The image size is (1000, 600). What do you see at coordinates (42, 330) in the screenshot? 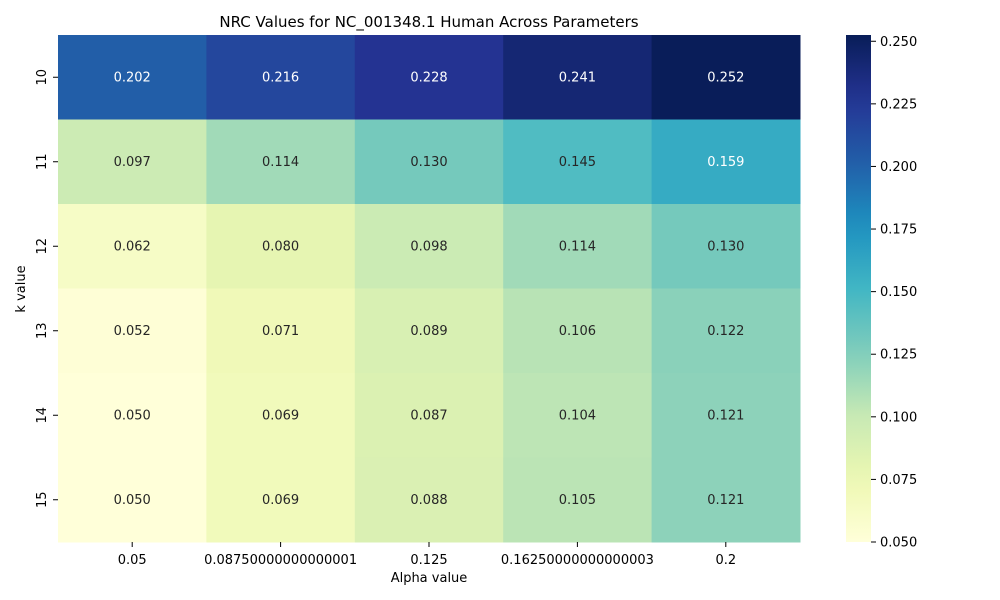
I see `y-tick-label: 13` at bounding box center [42, 330].